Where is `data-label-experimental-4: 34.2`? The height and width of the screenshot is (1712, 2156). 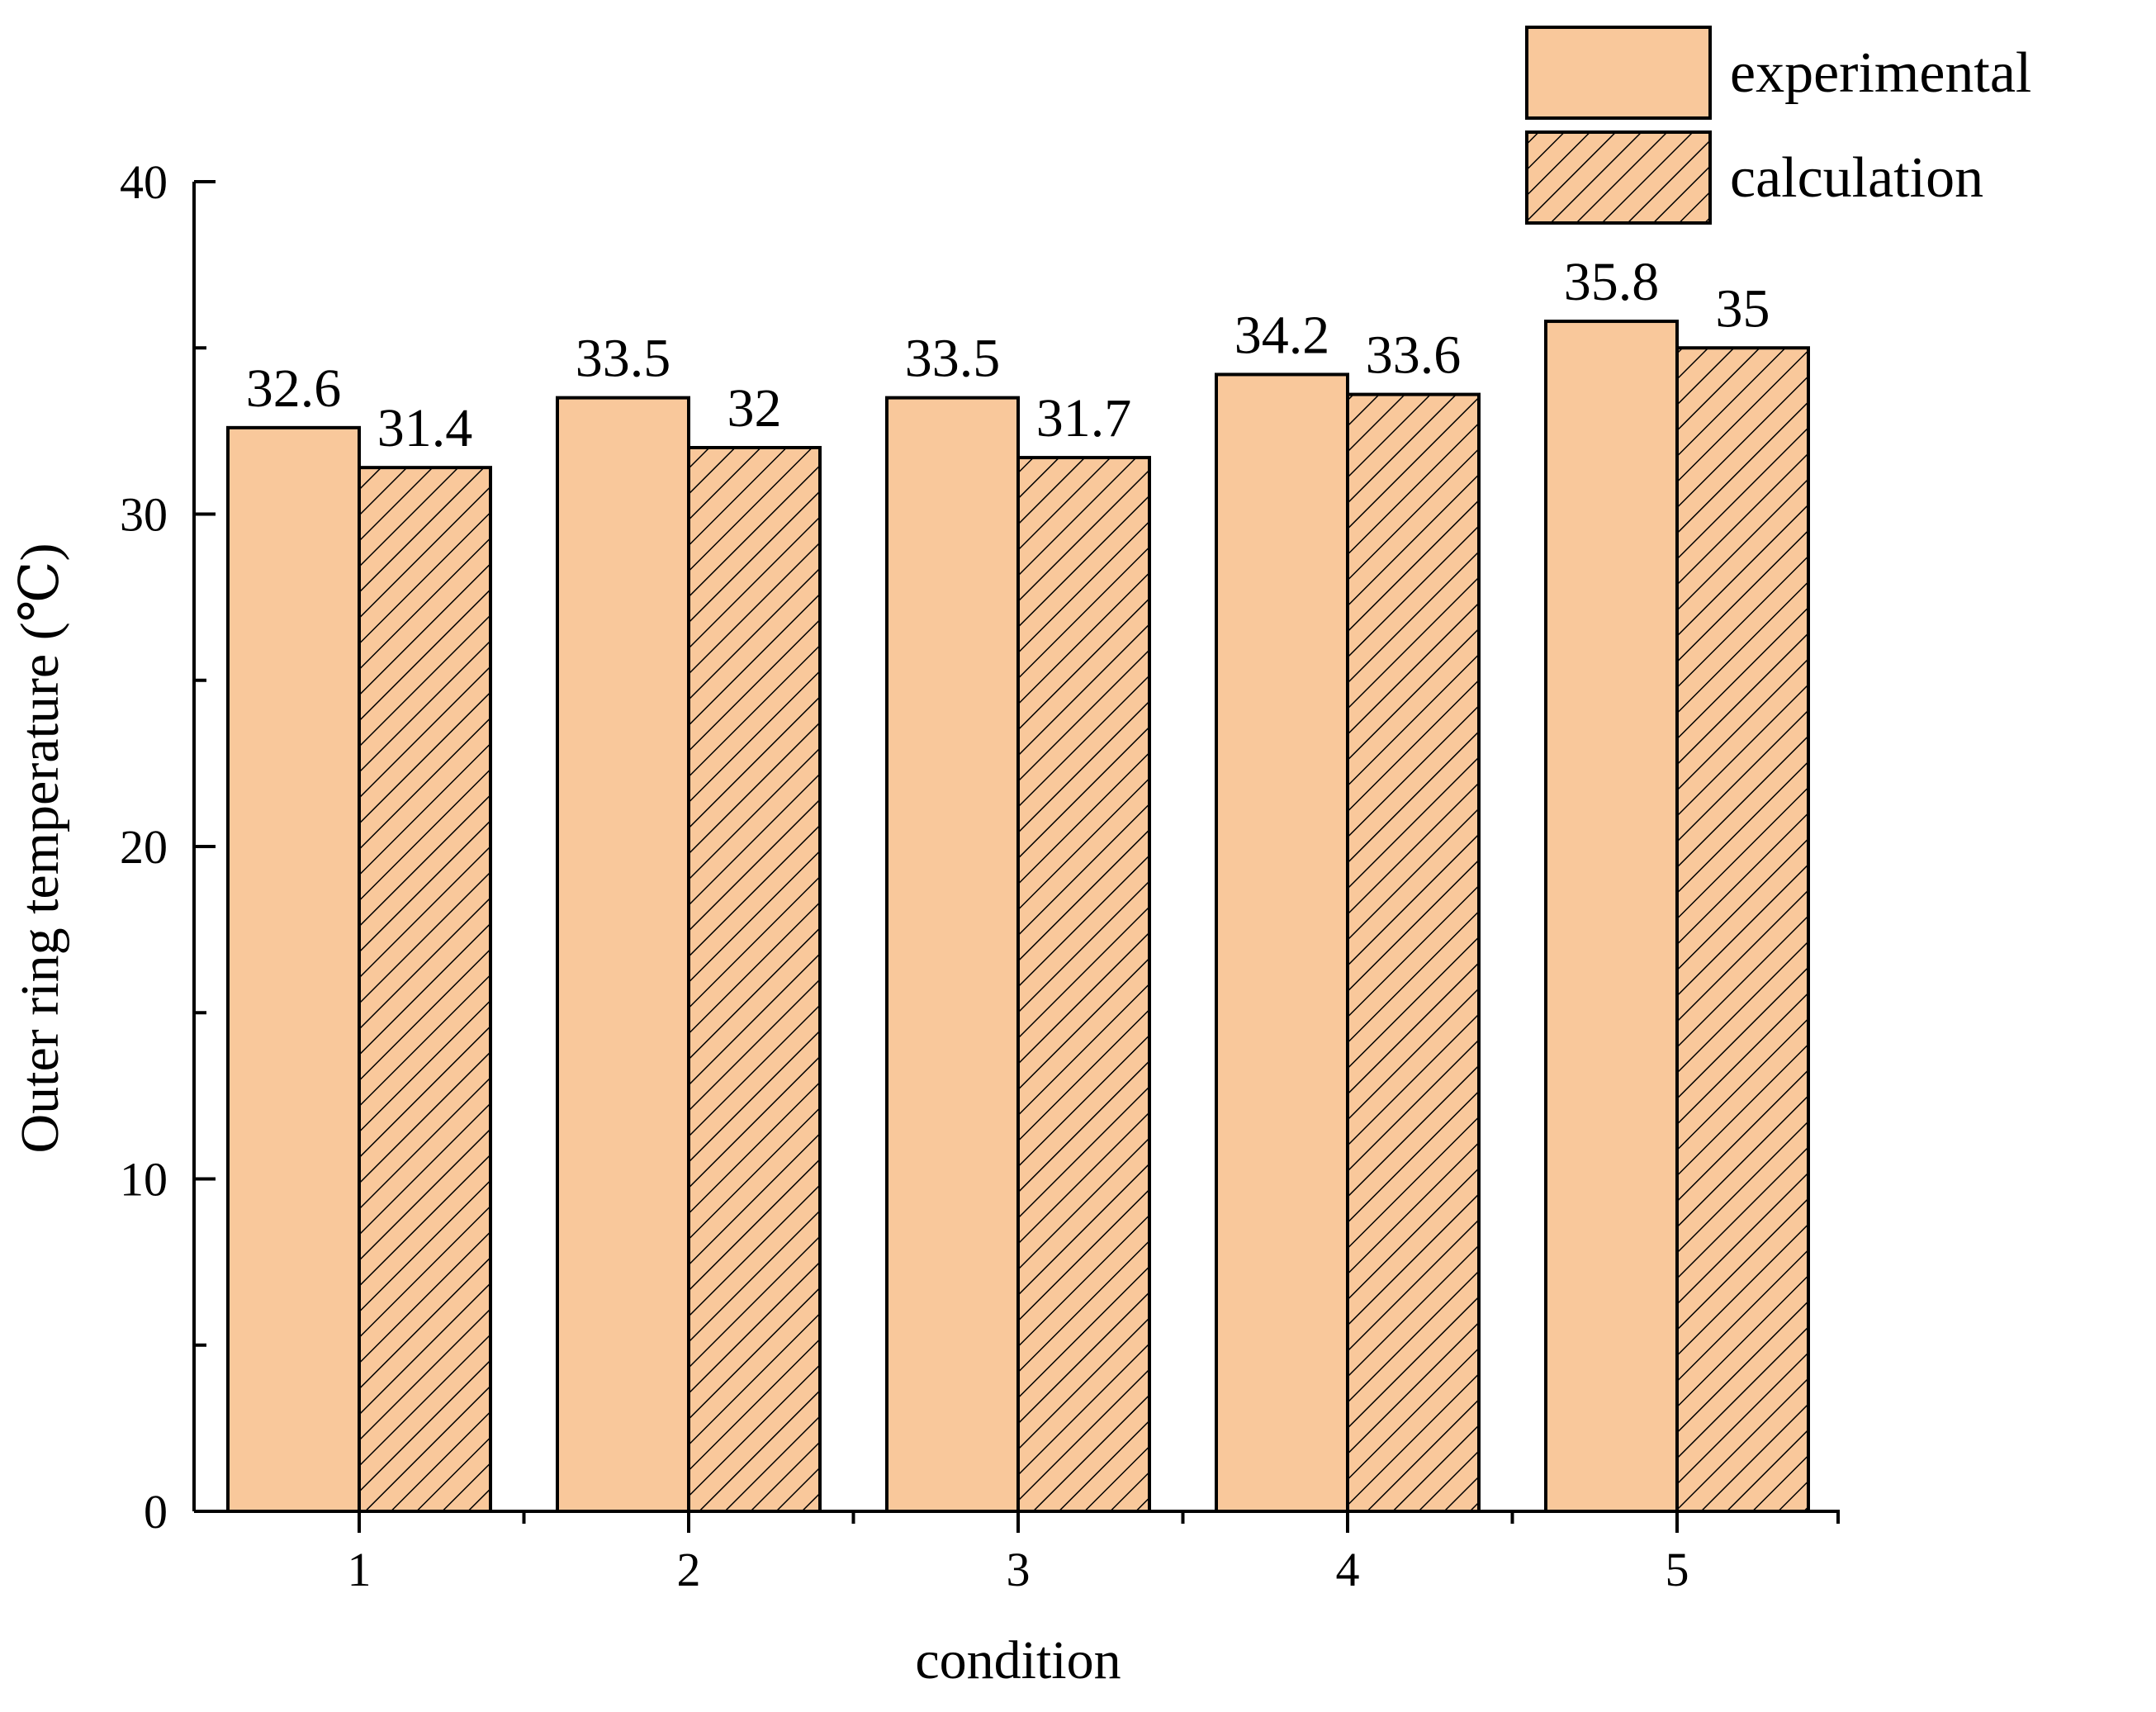
data-label-experimental-4: 34.2 is located at coordinates (1282, 335).